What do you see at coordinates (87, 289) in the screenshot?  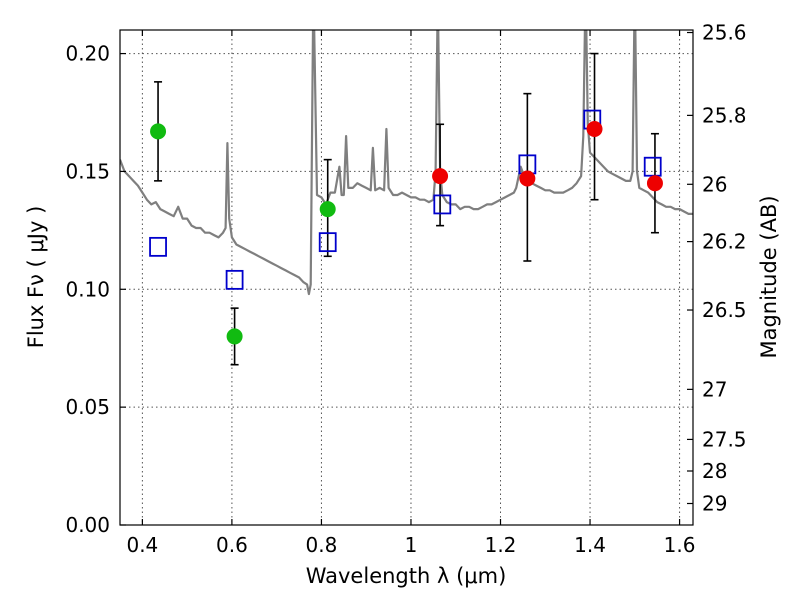 I see `y-tick-label: 0.10` at bounding box center [87, 289].